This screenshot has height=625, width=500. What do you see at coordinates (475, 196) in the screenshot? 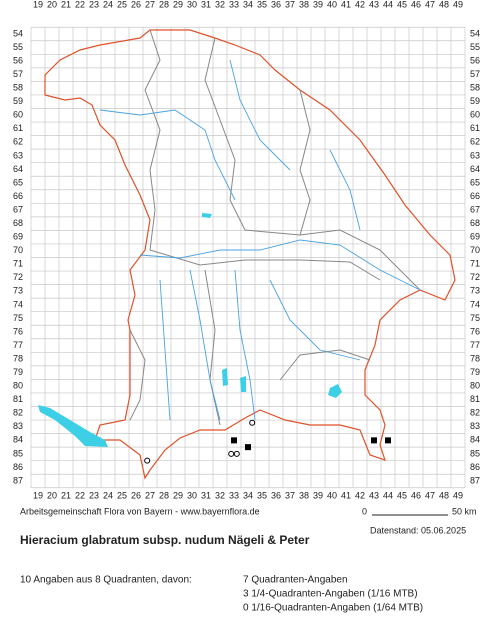
I see `row-label: 66` at bounding box center [475, 196].